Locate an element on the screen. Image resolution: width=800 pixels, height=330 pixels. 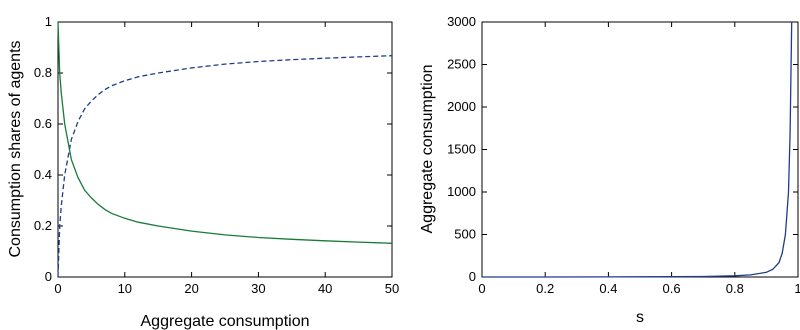
left-x-axis-title: Aggregate consumption is located at coordinates (225, 321).